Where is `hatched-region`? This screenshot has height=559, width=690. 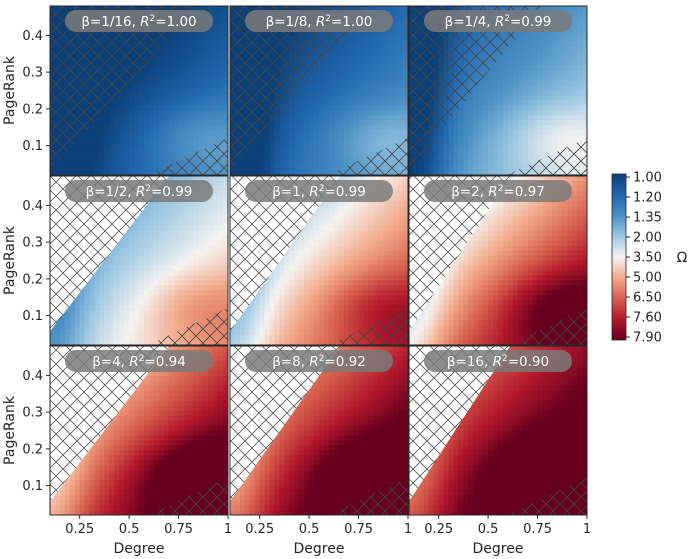 hatched-region is located at coordinates (110, 254).